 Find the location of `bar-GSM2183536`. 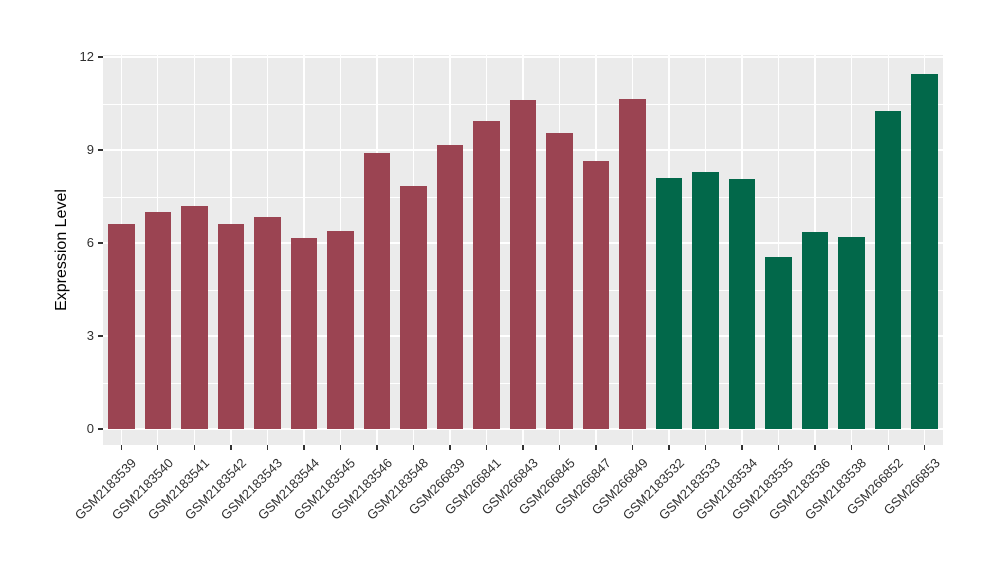

bar-GSM2183536 is located at coordinates (815, 330).